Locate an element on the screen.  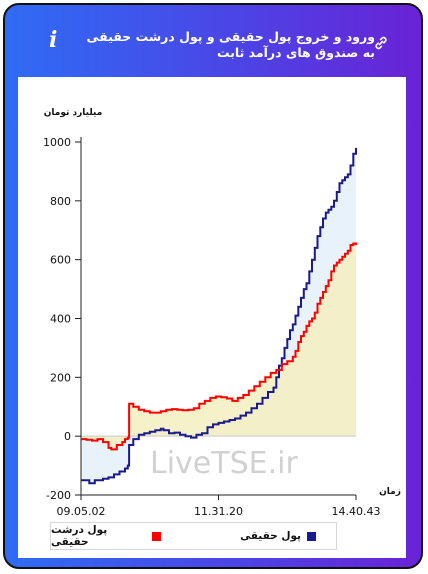
y-tick-label: 400 is located at coordinates (60, 319).